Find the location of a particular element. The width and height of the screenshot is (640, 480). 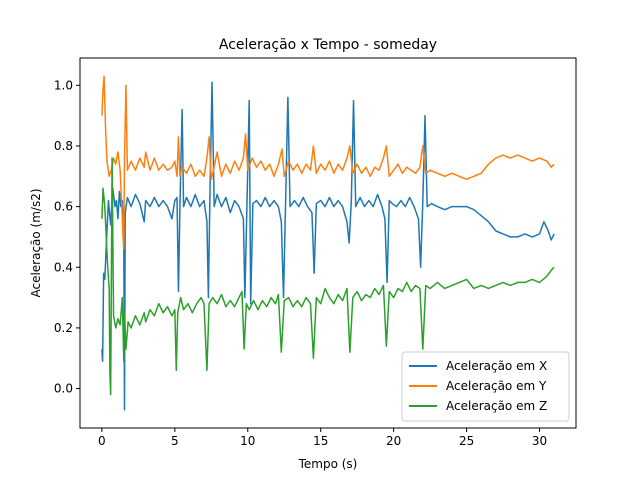

y-tick-label: 0.2 is located at coordinates (63, 328).